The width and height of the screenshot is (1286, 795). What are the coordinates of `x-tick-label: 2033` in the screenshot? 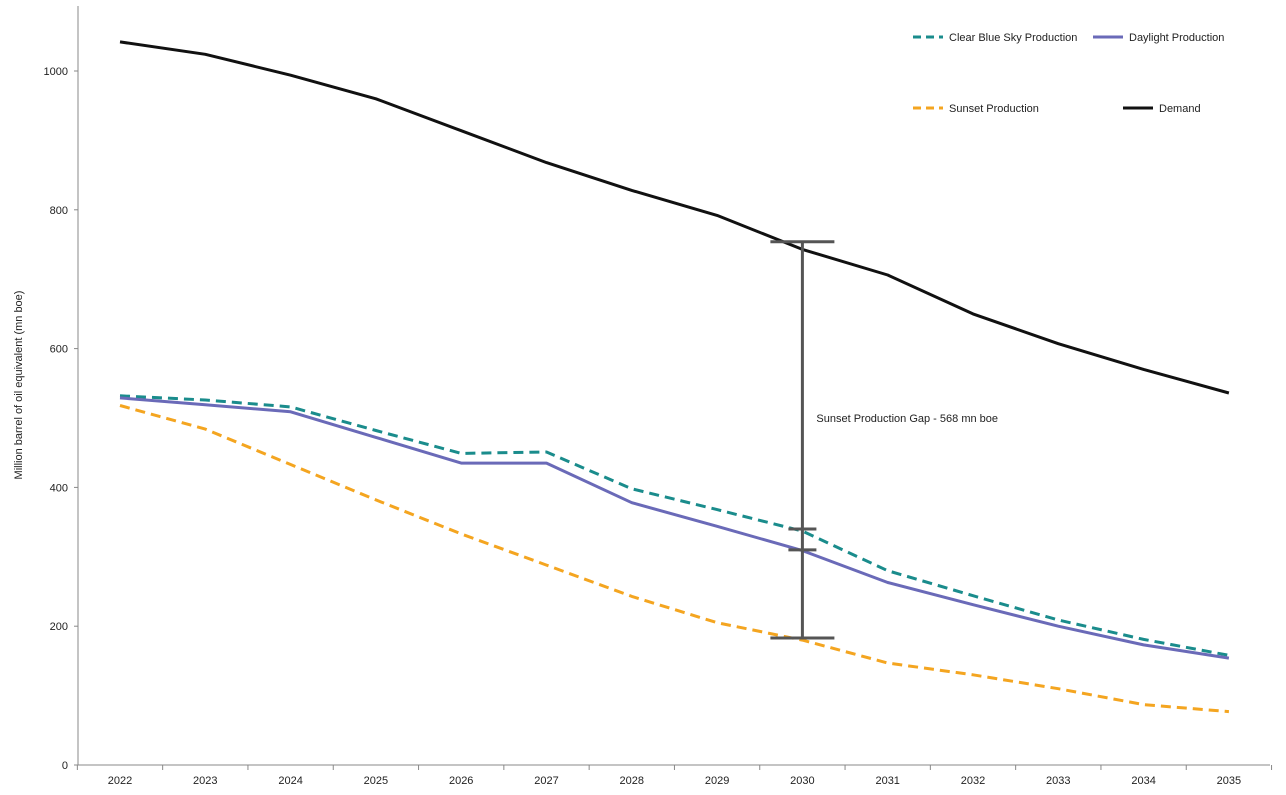 It's located at (1058, 781).